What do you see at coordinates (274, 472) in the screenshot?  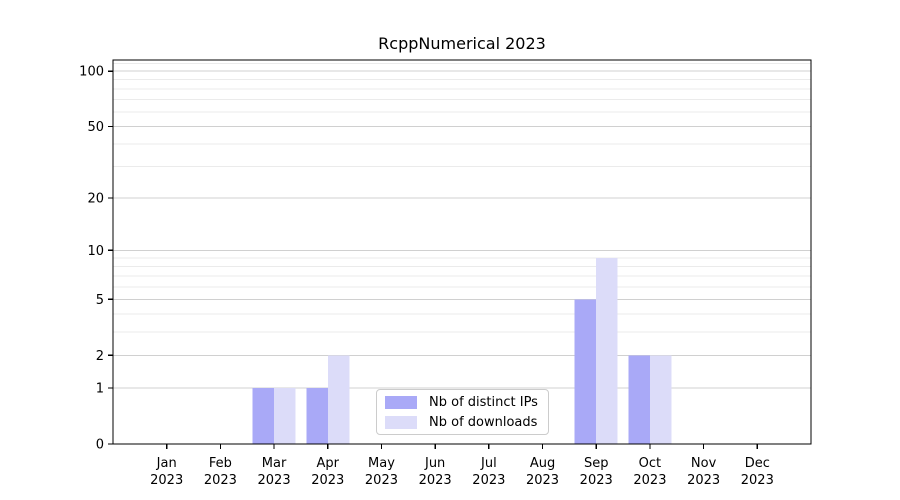 I see `x-tick-label: Mar 2023` at bounding box center [274, 472].